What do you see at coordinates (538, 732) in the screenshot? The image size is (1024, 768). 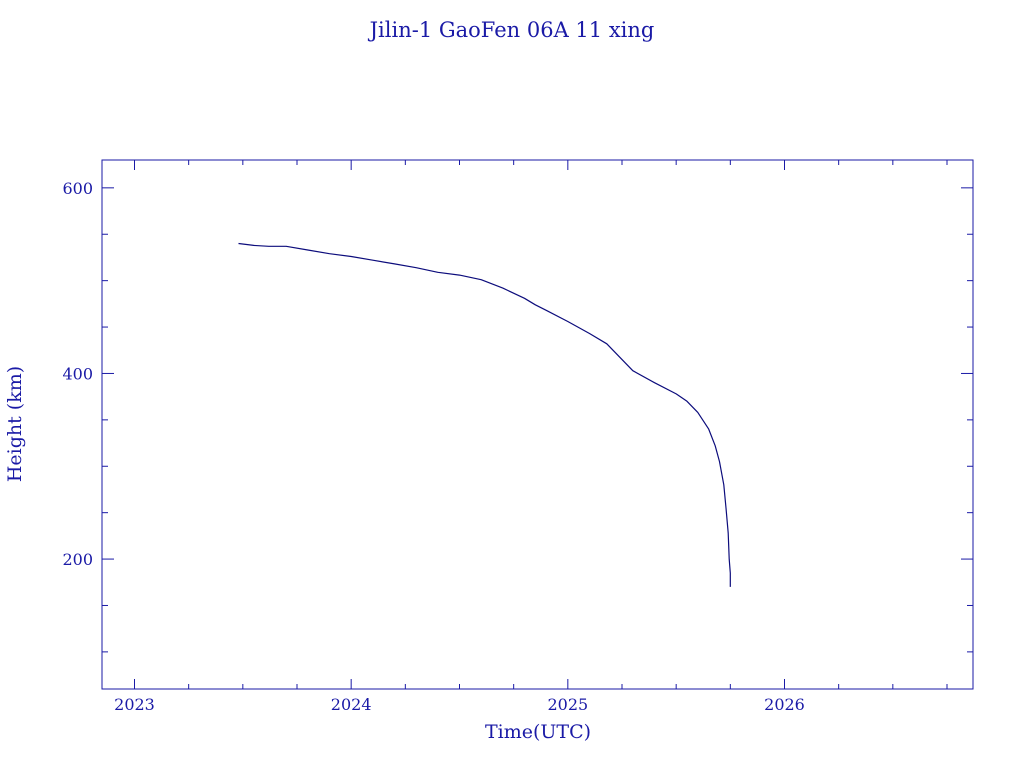 I see `x-axis-label: Time(UTC)` at bounding box center [538, 732].